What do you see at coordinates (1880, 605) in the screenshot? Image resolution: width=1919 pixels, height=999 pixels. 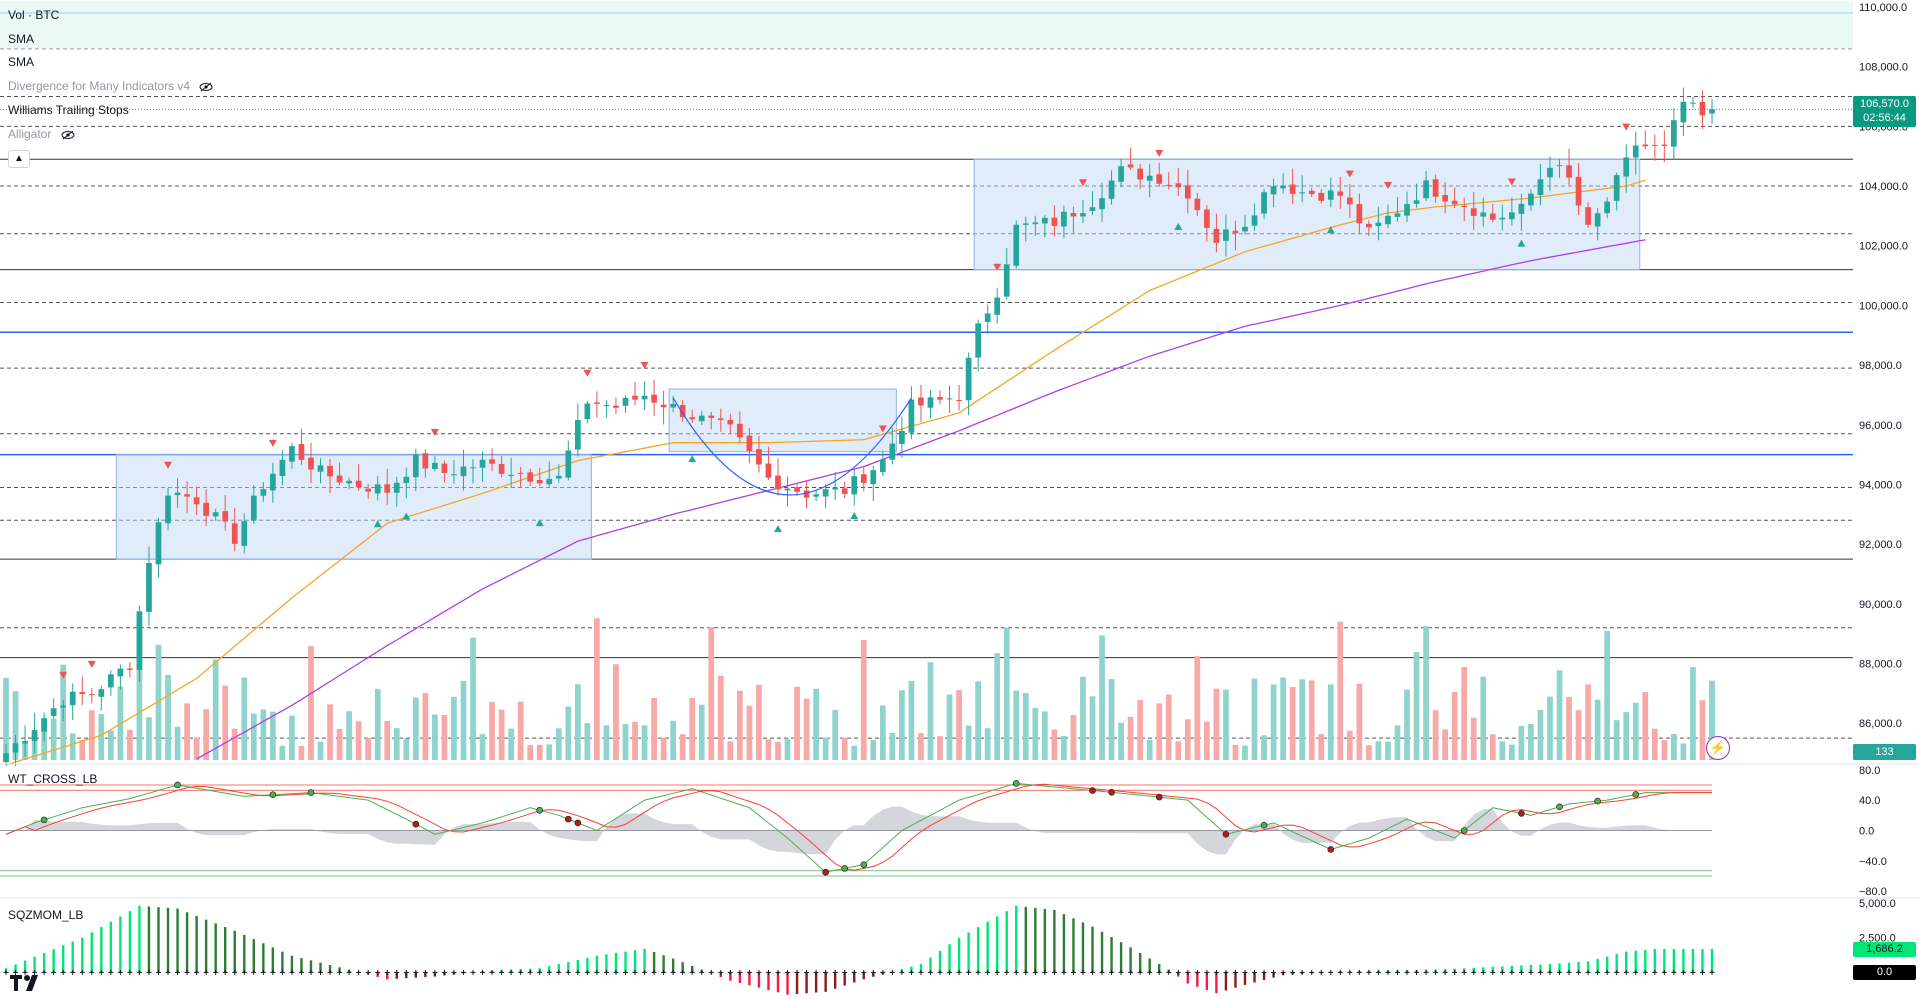 I see `price-tick-label: 90,000.0` at bounding box center [1880, 605].